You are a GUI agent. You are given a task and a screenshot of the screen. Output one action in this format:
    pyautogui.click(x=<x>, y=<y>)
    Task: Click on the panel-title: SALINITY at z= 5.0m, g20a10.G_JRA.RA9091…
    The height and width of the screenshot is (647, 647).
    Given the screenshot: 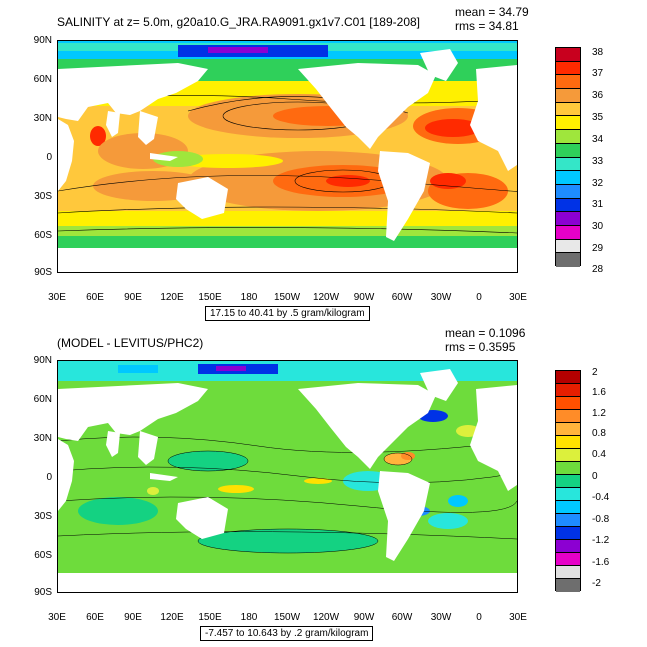 What is the action you would take?
    pyautogui.click(x=238, y=22)
    